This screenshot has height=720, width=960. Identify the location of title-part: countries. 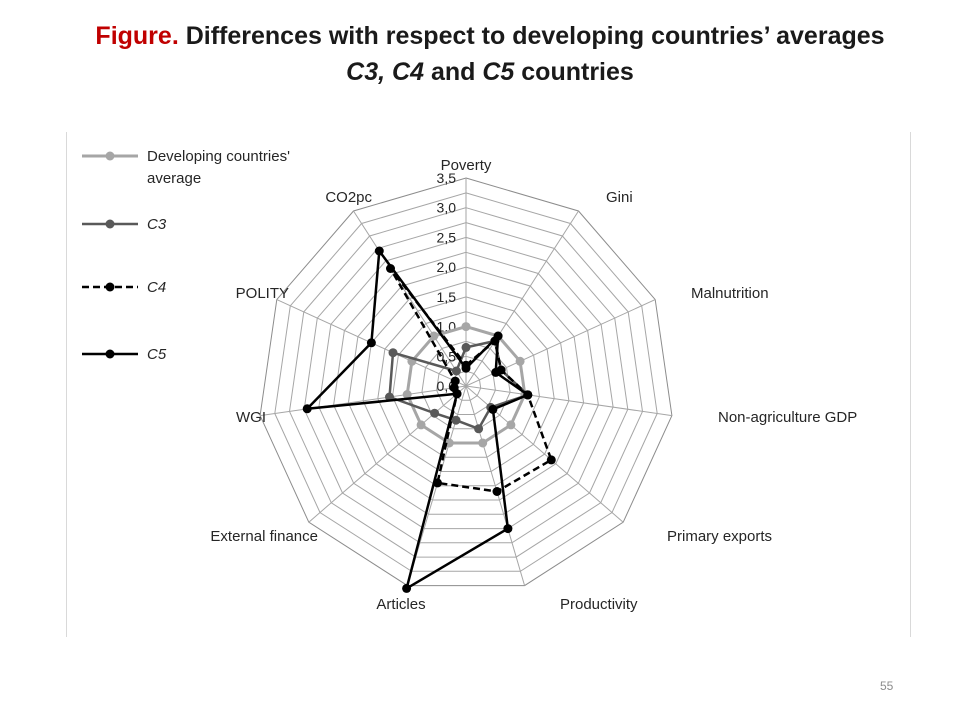
(574, 72).